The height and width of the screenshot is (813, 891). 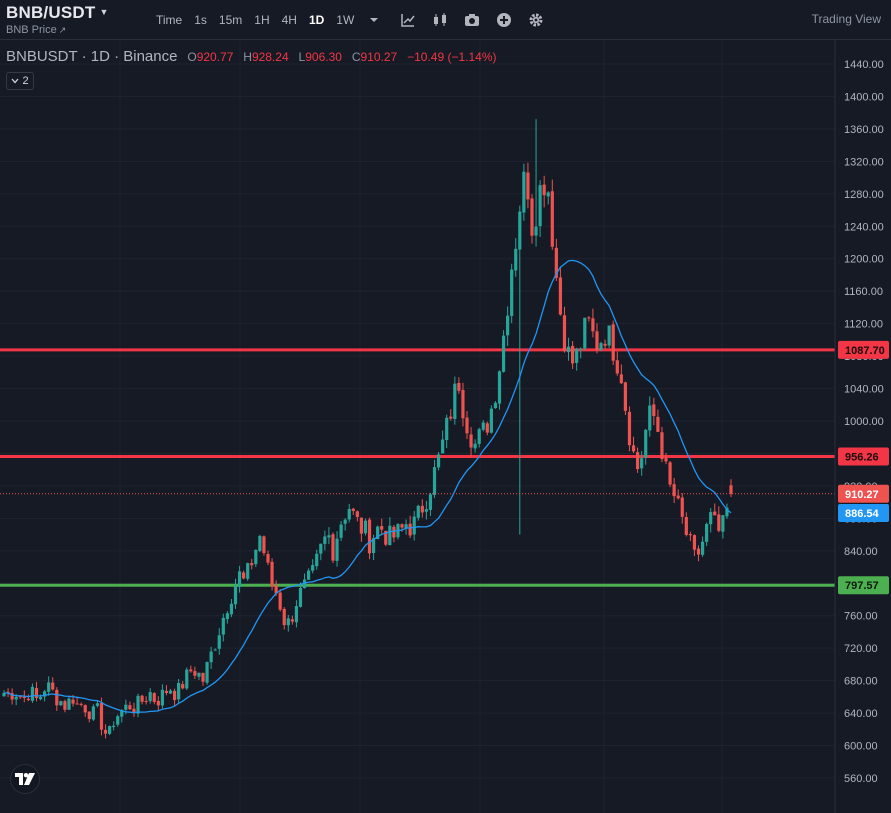 What do you see at coordinates (345, 20) in the screenshot?
I see `timeframe-1w: 1W` at bounding box center [345, 20].